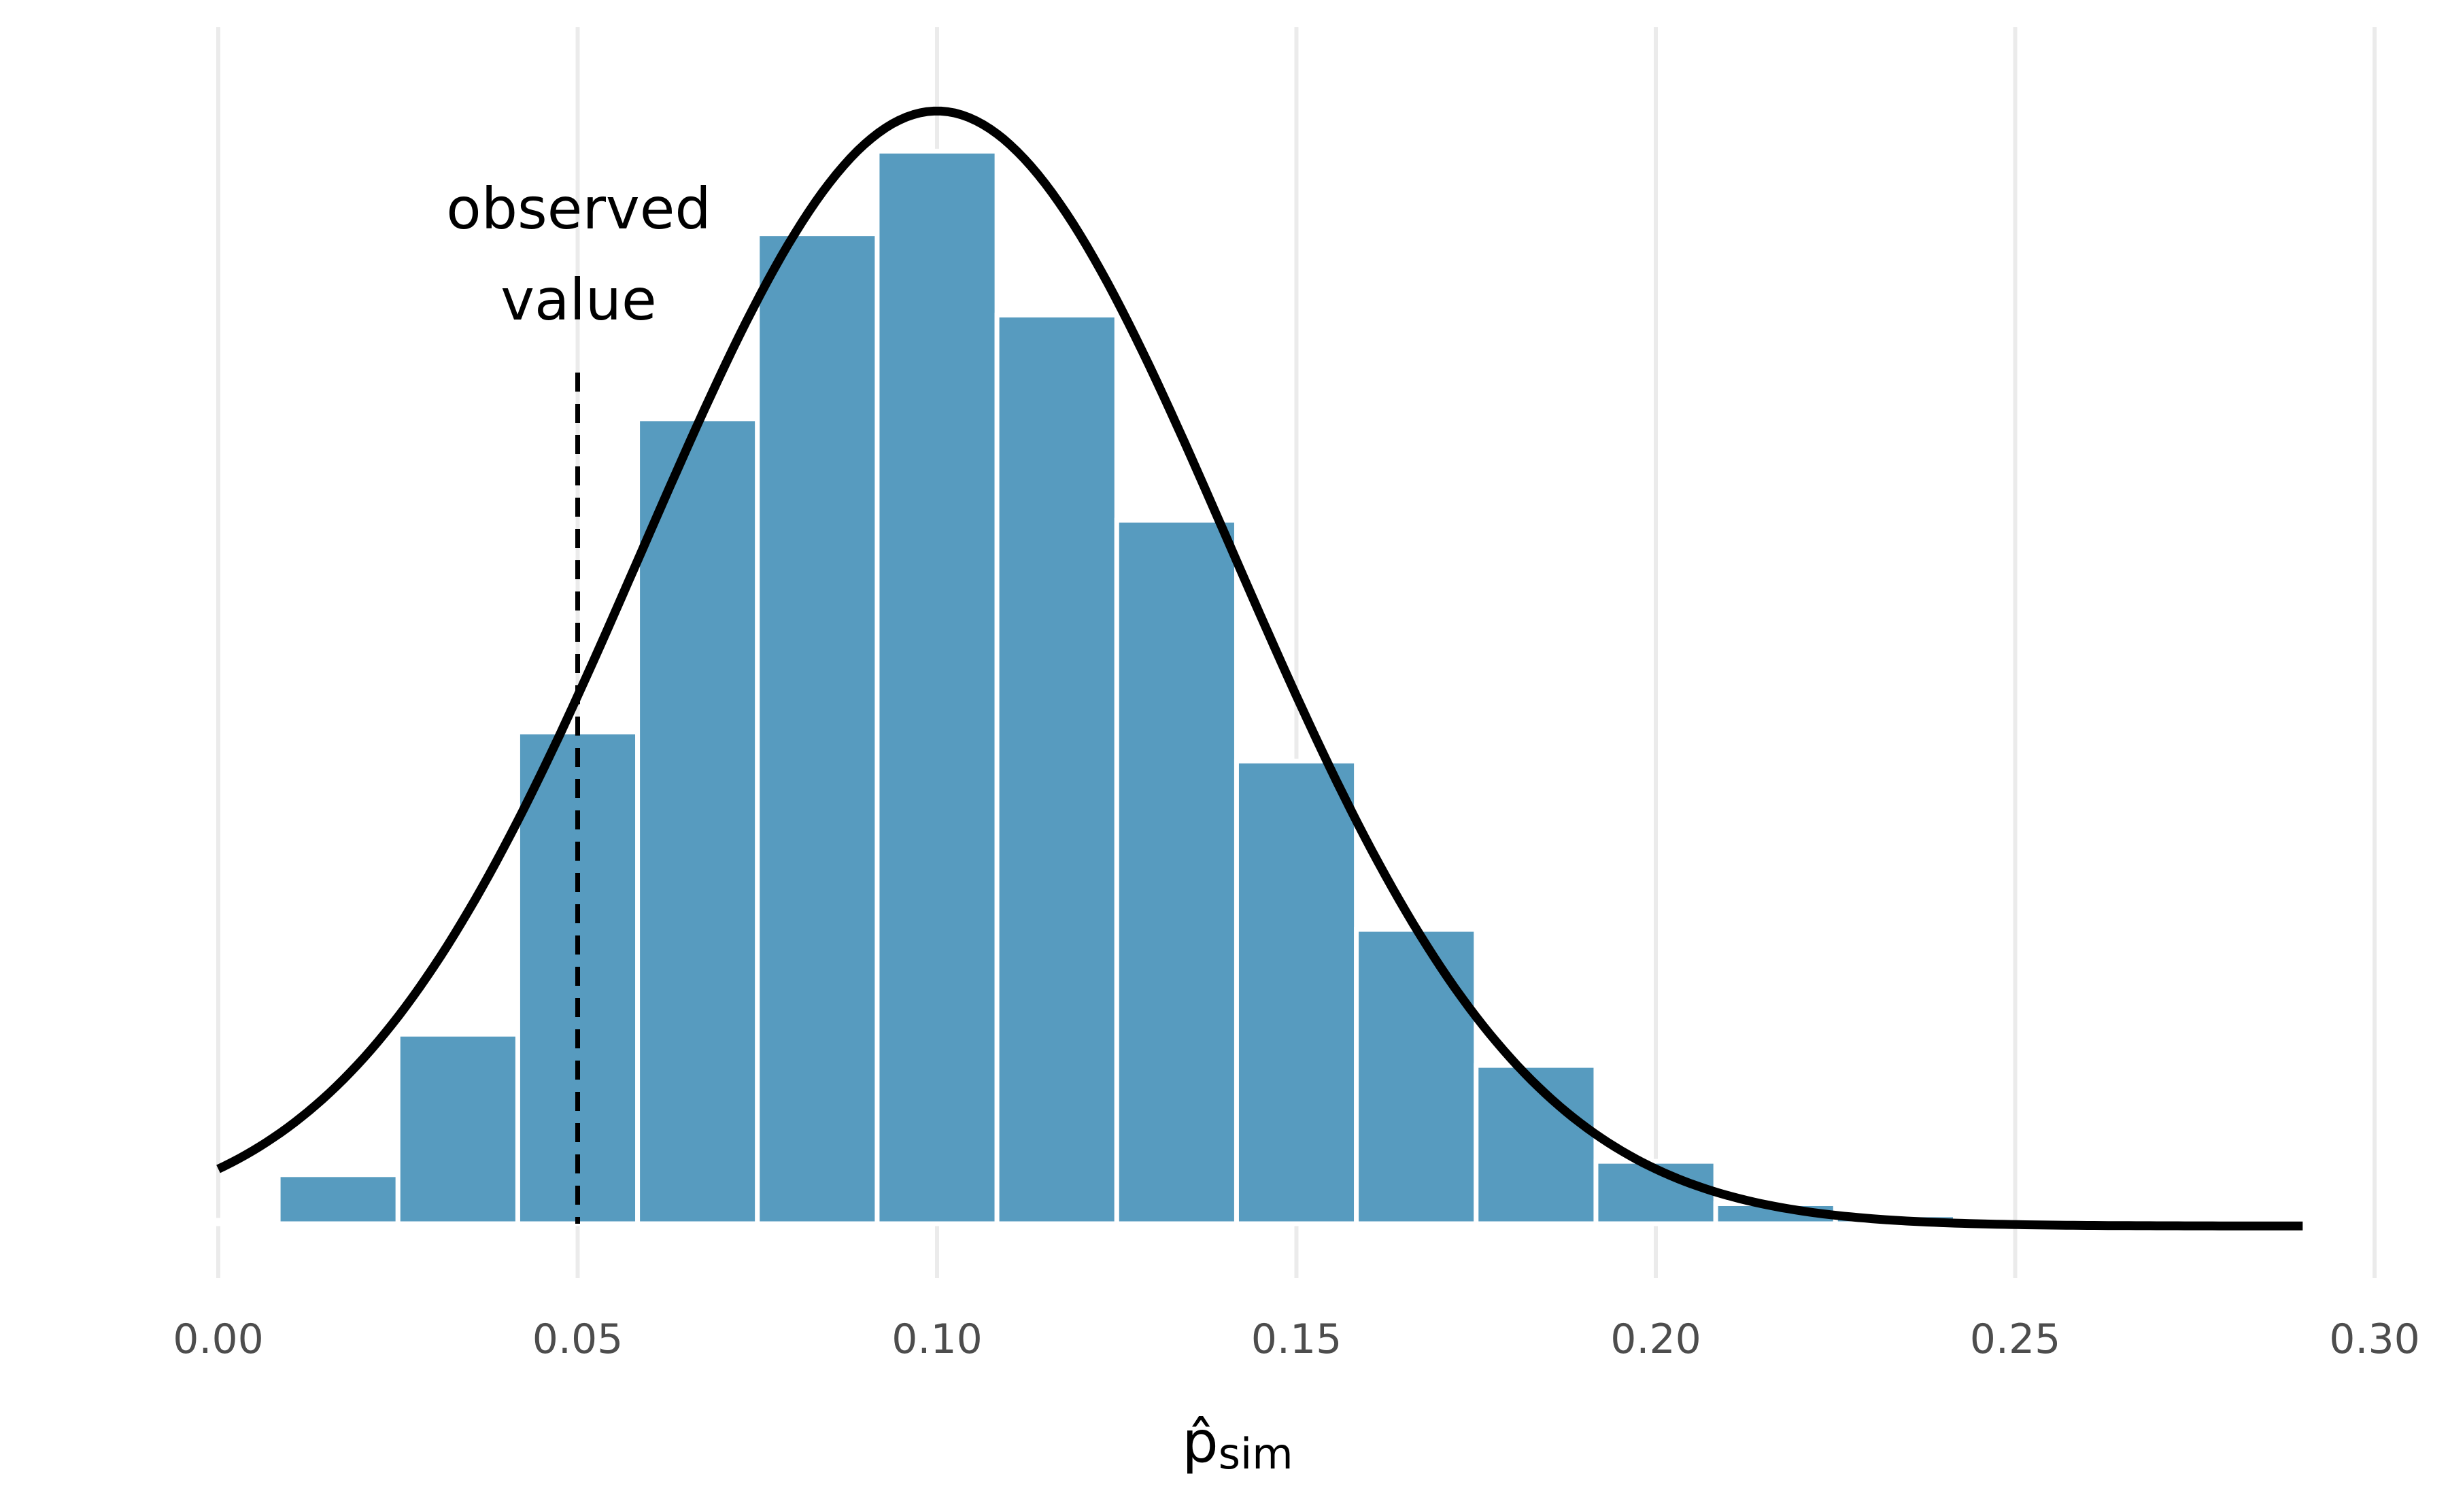 This screenshot has width=2448, height=1512. I want to click on x-axis-title: p̂sim, so click(1238, 1444).